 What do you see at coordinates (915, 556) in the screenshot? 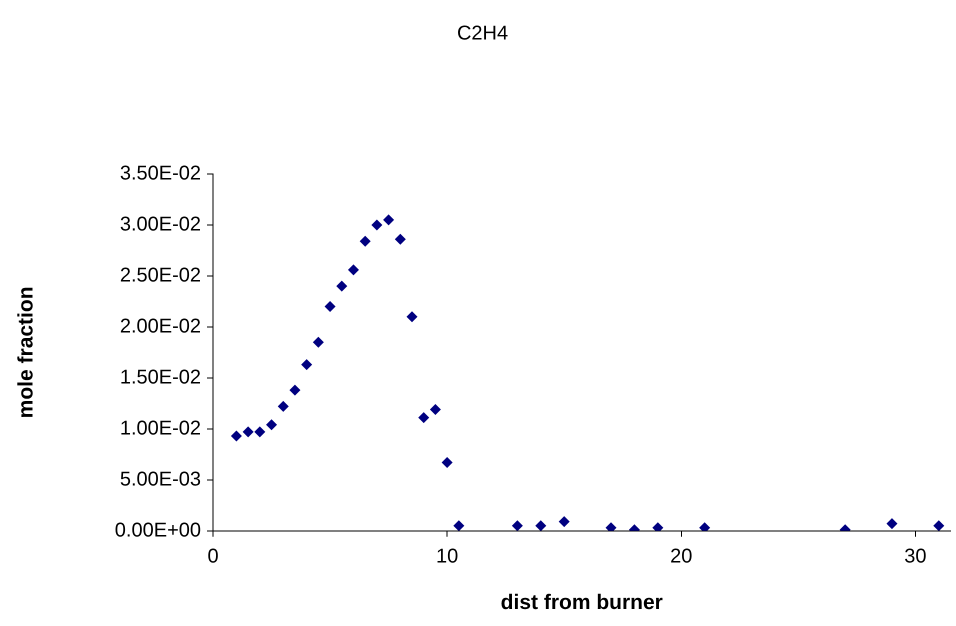
I see `x-tick-label: 30` at bounding box center [915, 556].